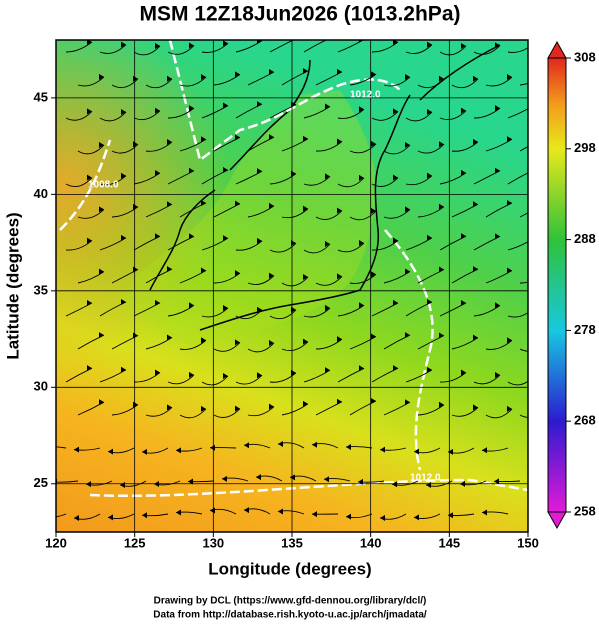 This screenshot has width=599, height=630. What do you see at coordinates (213, 542) in the screenshot?
I see `x-tick-label: 130` at bounding box center [213, 542].